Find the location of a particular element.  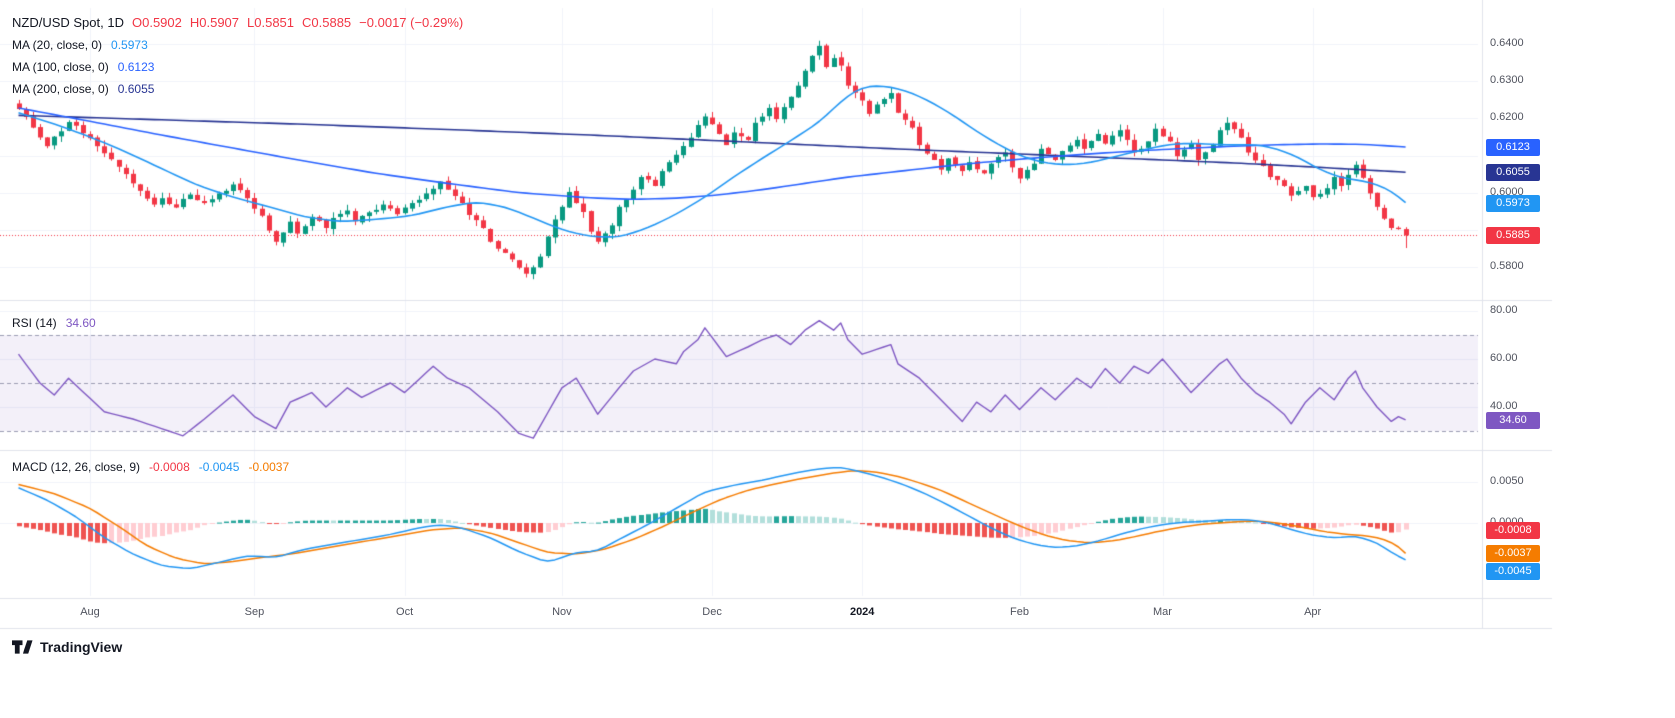

rsi-legend-label: RSI (14) is located at coordinates (34, 323).